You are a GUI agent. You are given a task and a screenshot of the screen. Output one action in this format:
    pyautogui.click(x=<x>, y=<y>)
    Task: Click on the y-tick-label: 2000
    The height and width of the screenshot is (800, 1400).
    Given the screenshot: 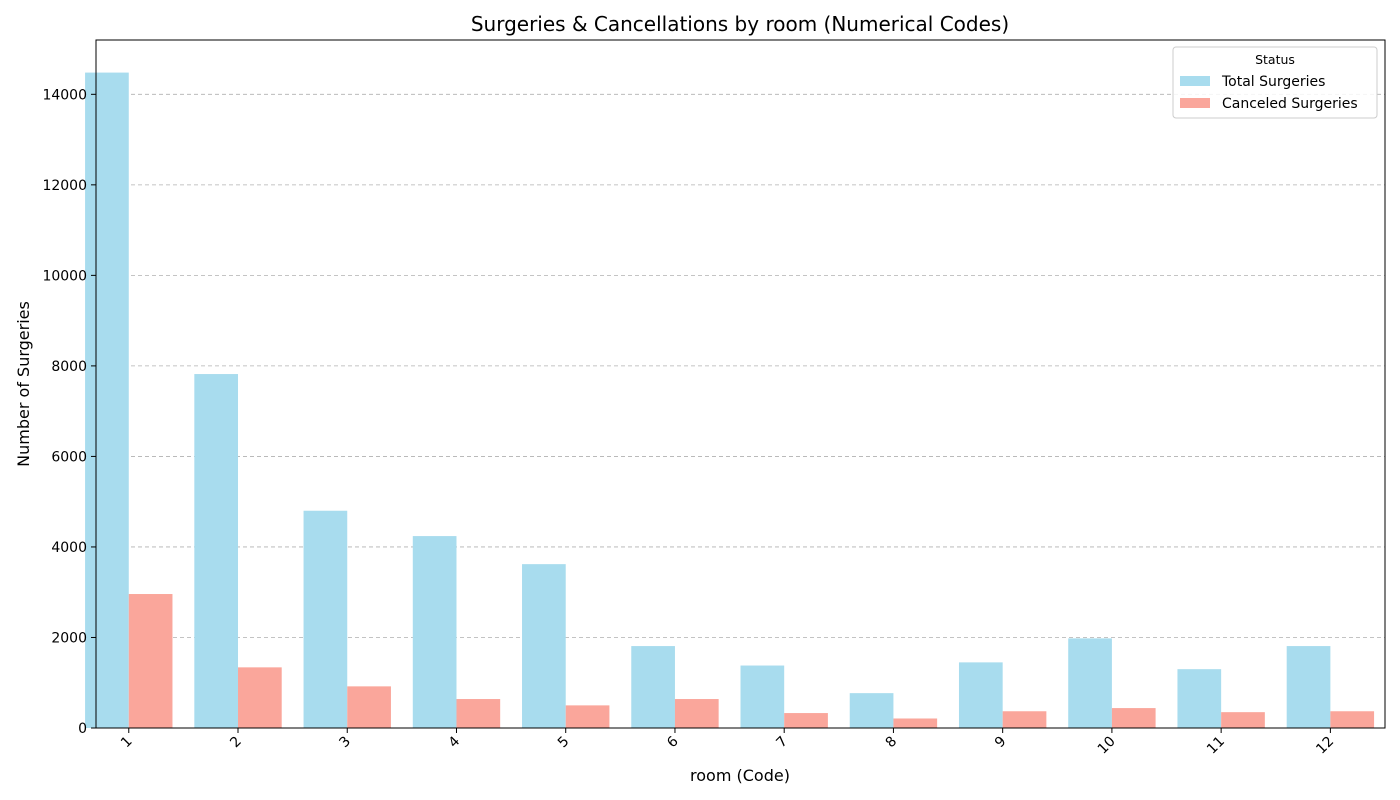 What is the action you would take?
    pyautogui.click(x=69, y=638)
    